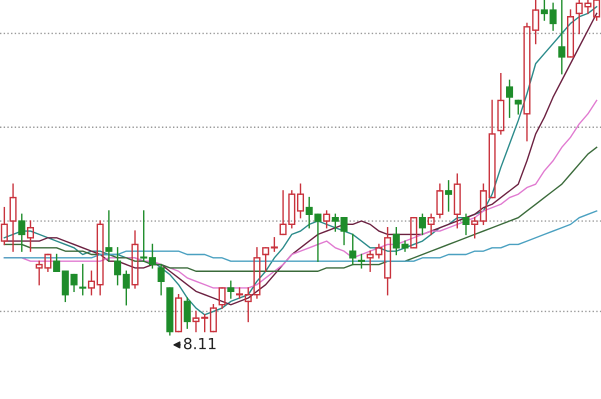 The image size is (601, 399). What do you see at coordinates (200, 344) in the screenshot?
I see `text: 8.11` at bounding box center [200, 344].